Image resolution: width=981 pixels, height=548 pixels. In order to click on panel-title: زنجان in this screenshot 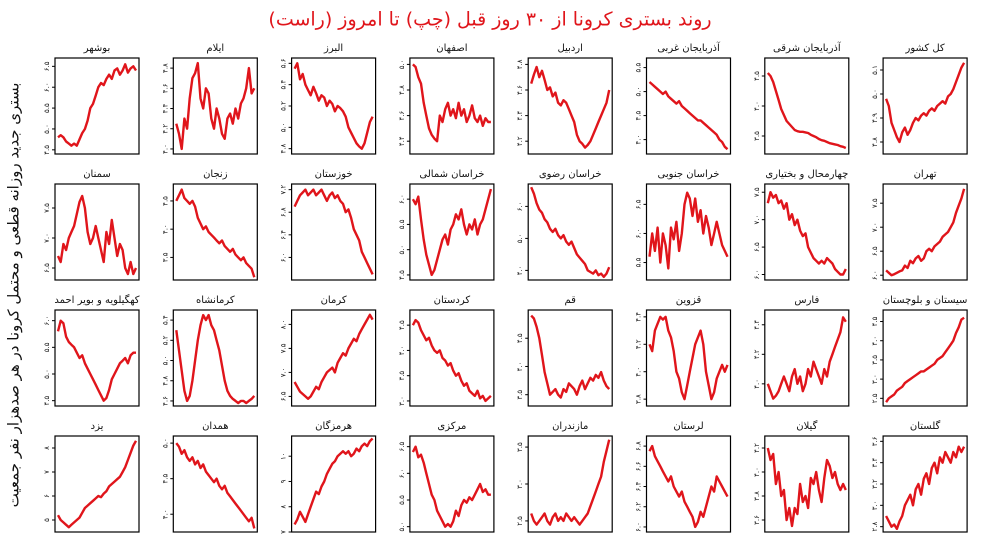, I will do `click(215, 174)`.